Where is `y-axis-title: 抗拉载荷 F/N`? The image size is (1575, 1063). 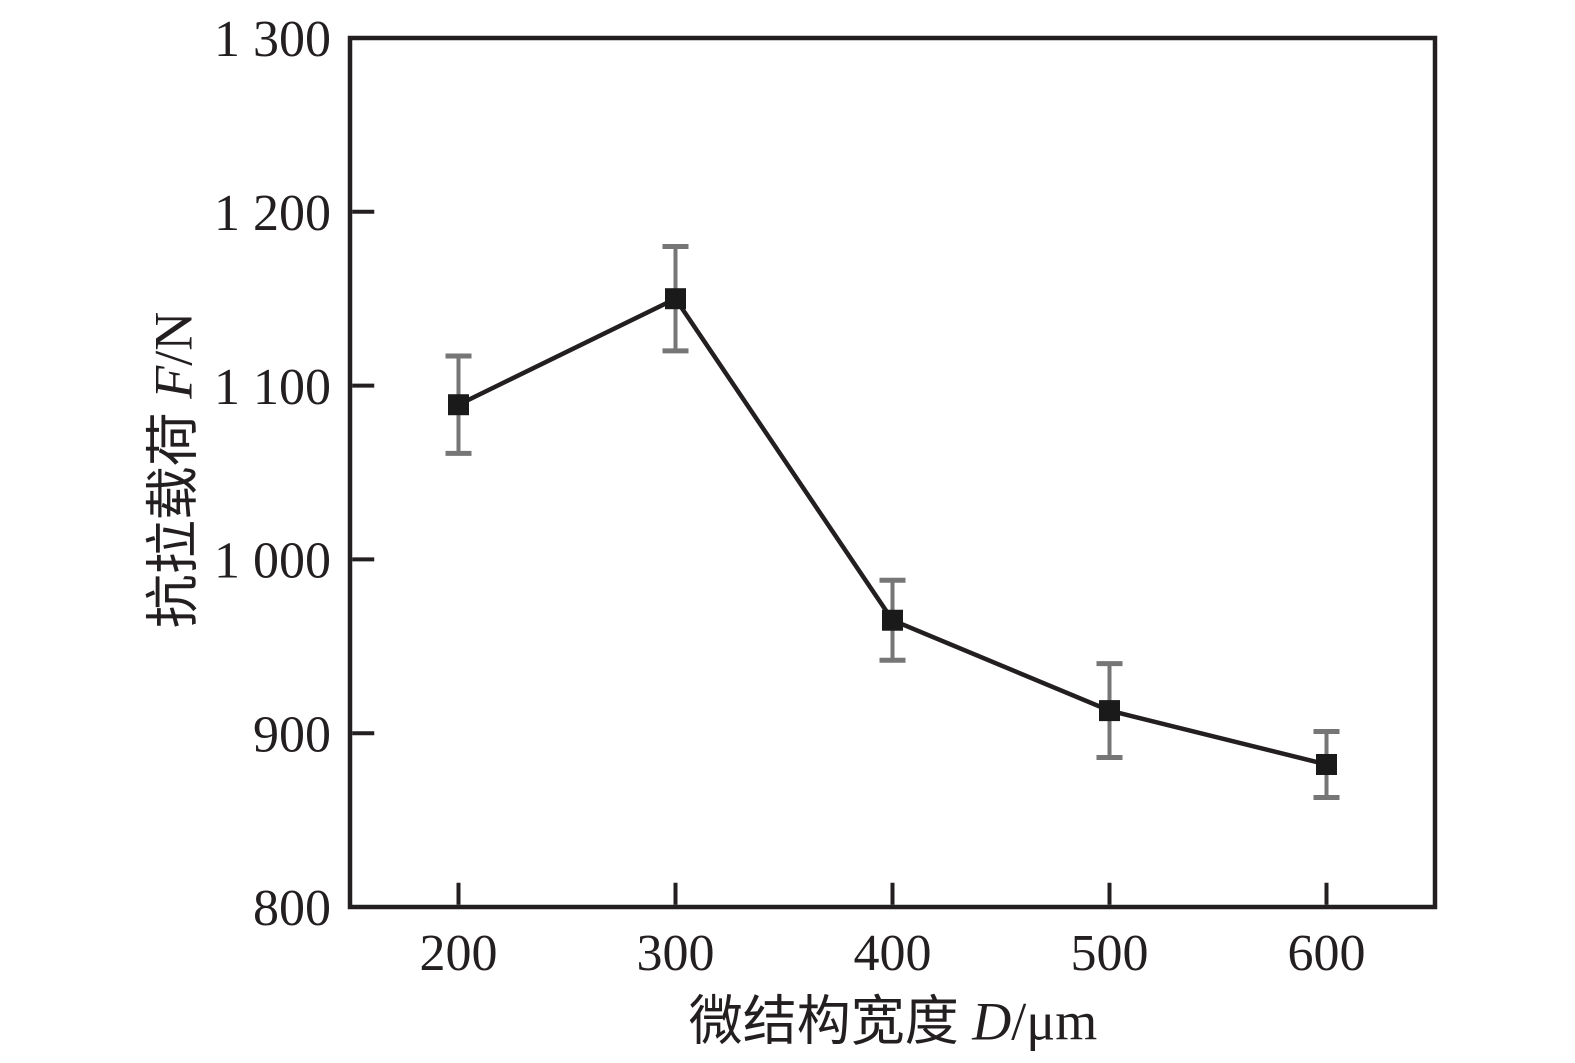
y-axis-title: 抗拉载荷 F/N is located at coordinates (168, 470).